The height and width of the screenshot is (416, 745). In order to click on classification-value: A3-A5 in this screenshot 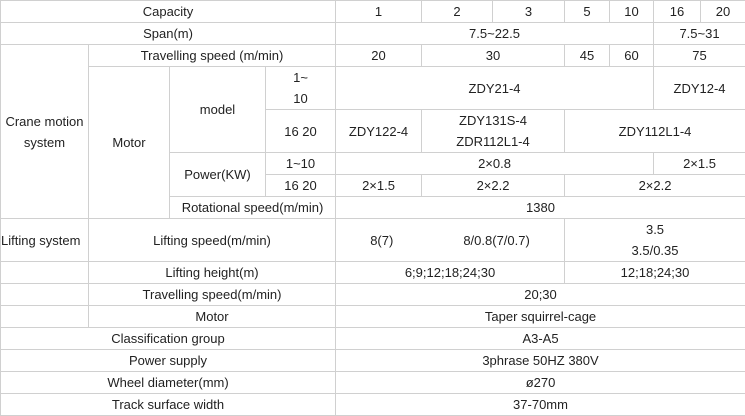, I will do `click(540, 338)`.